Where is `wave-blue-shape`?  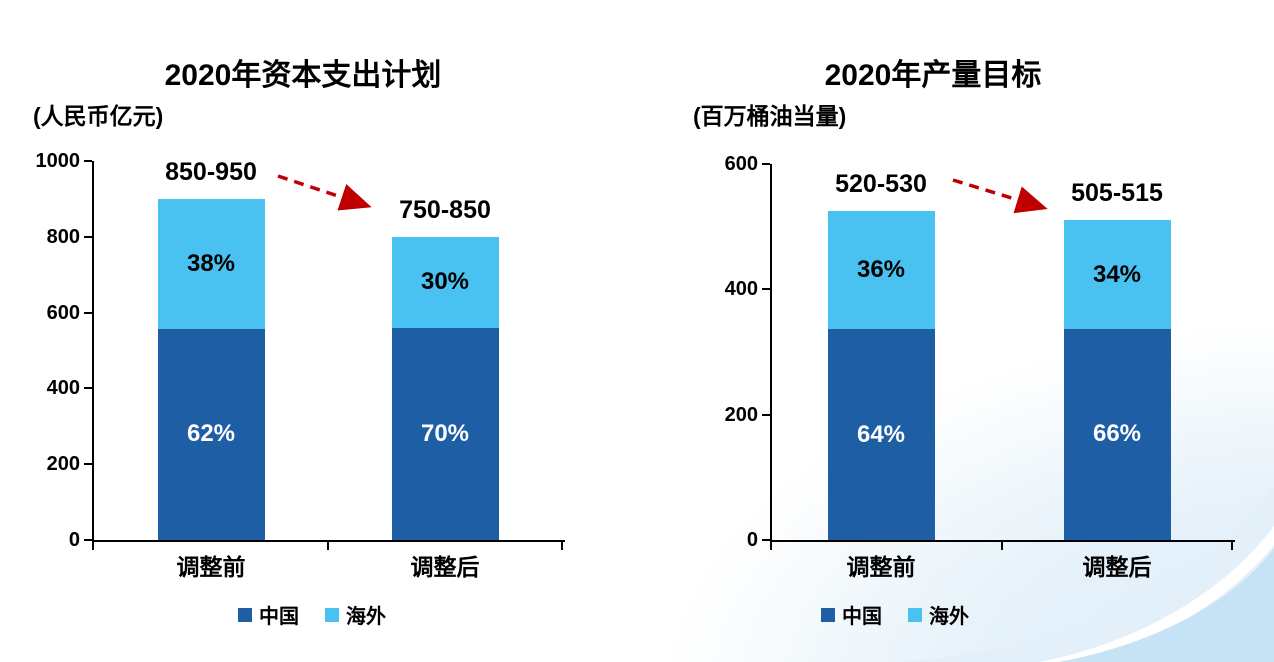
wave-blue-shape is located at coordinates (1166, 605).